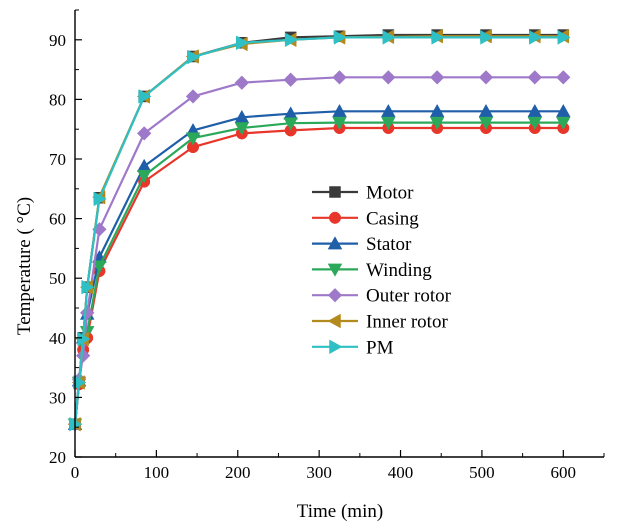  What do you see at coordinates (399, 270) in the screenshot?
I see `legend-label: Winding` at bounding box center [399, 270].